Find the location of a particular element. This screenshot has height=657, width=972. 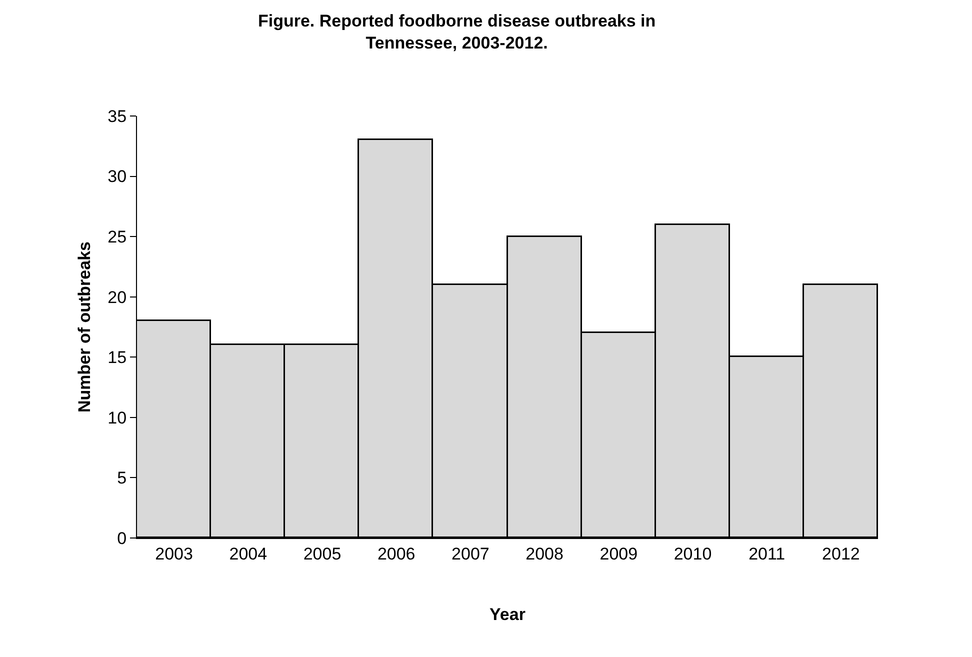

x-tick-label: 2009 is located at coordinates (619, 554).